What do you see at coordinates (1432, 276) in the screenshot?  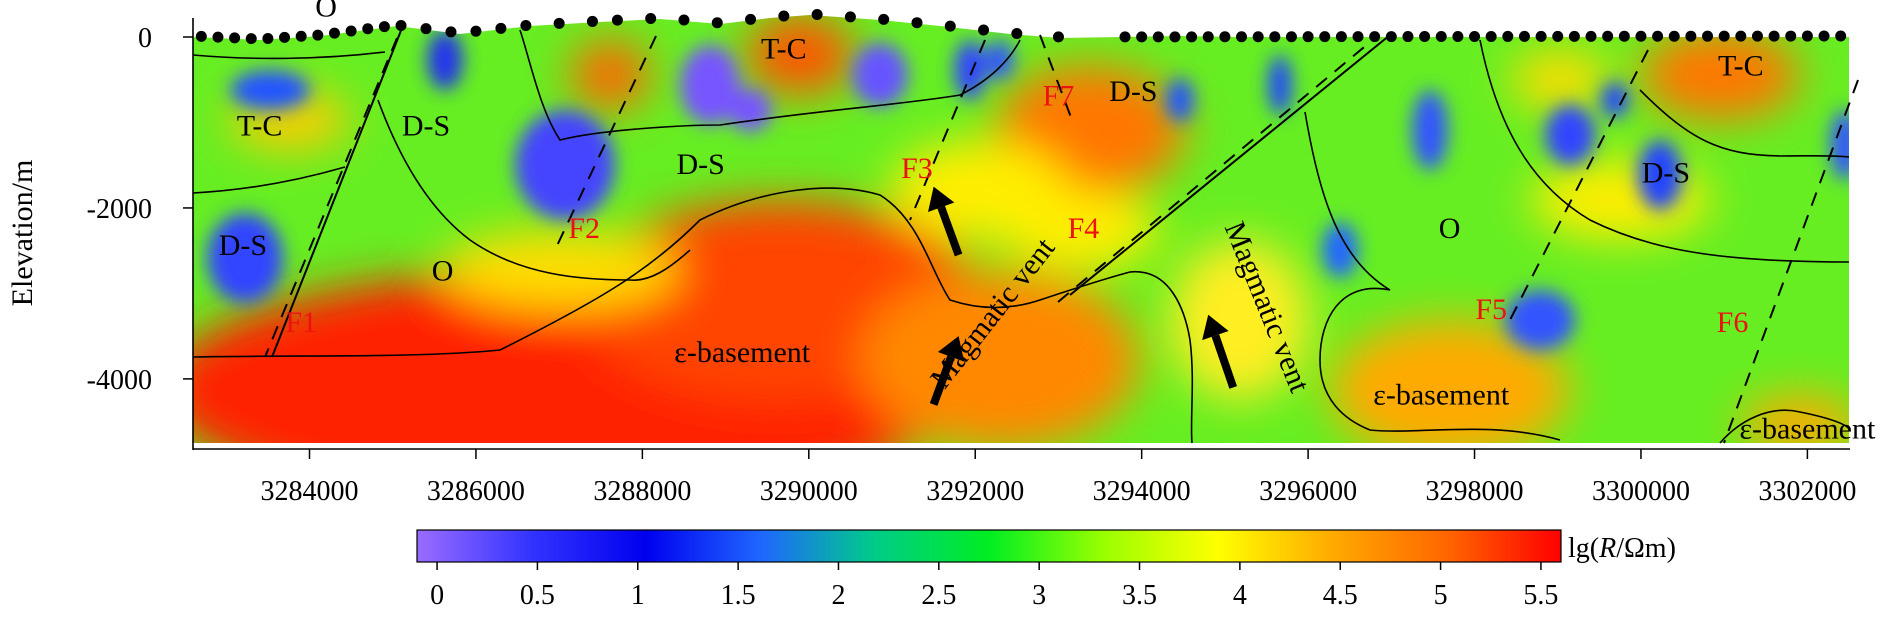 I see `boundary-basement-right` at bounding box center [1432, 276].